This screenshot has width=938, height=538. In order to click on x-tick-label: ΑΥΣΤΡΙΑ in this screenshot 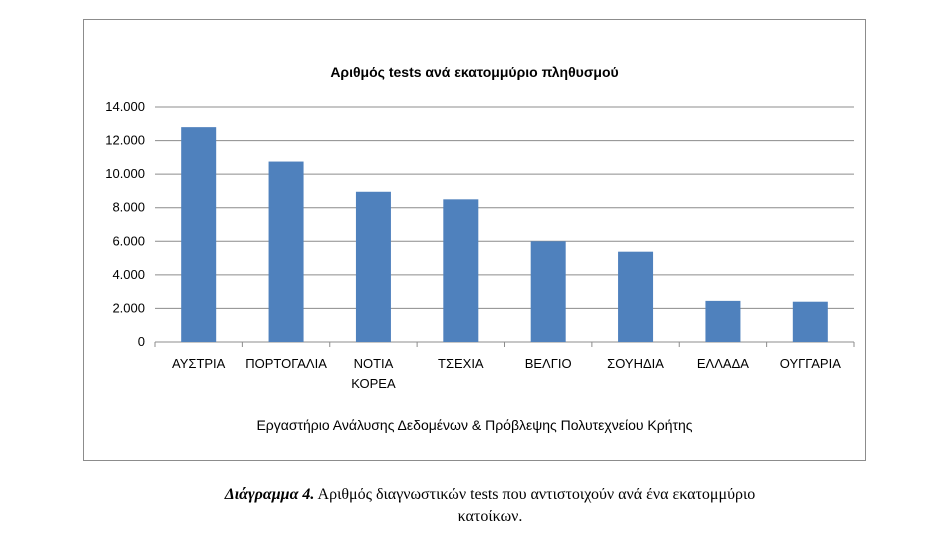, I will do `click(199, 363)`.